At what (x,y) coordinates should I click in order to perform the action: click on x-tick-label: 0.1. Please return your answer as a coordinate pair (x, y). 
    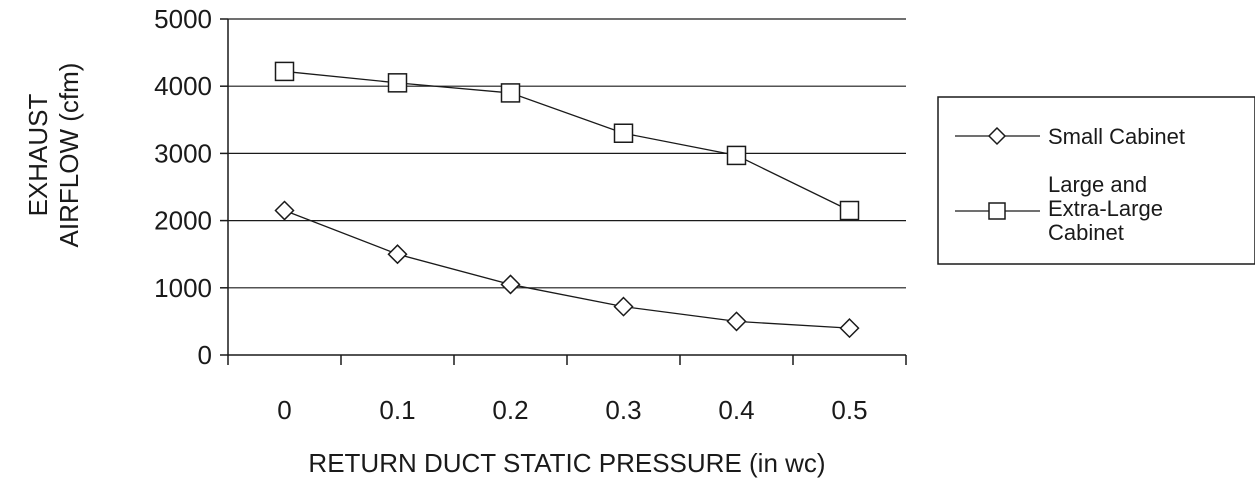
    Looking at the image, I should click on (397, 410).